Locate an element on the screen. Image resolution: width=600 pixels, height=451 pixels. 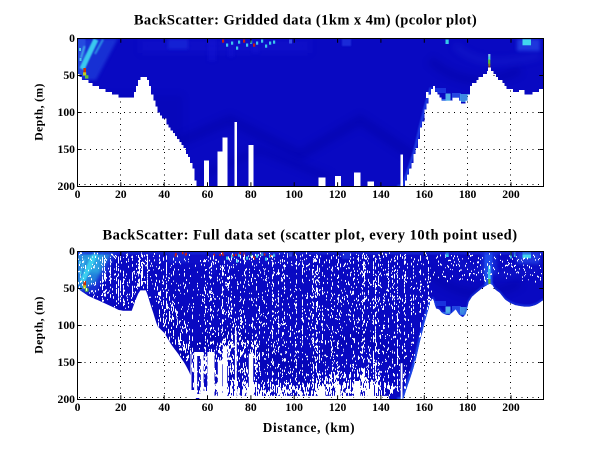
svg-text: Distance, (km) is located at coordinates (309, 427).